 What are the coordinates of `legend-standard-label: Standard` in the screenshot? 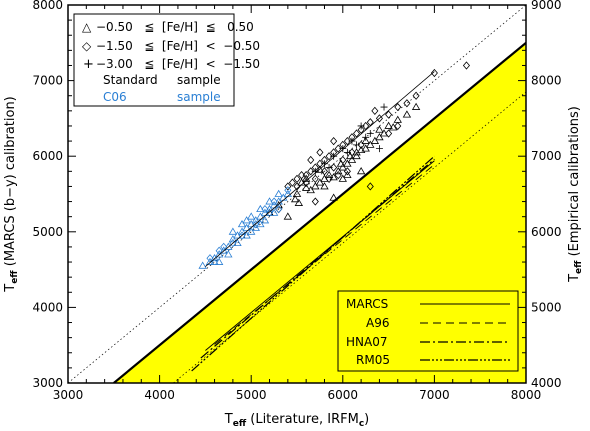 It's located at (130, 80).